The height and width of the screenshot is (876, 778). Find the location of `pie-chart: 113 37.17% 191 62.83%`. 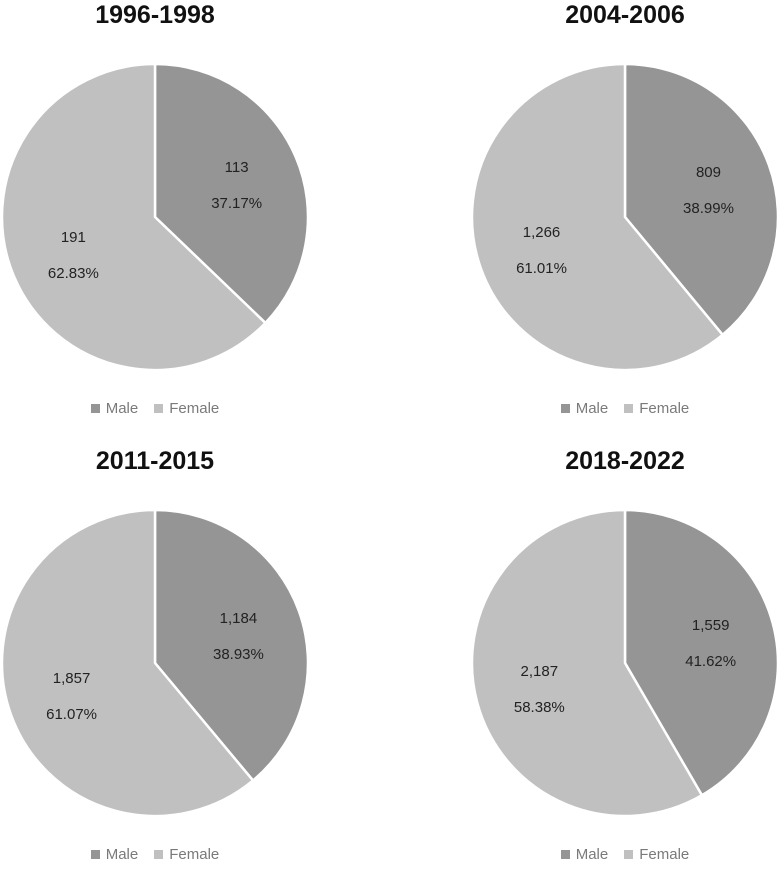

pie-chart: 113 37.17% 191 62.83% is located at coordinates (155, 217).